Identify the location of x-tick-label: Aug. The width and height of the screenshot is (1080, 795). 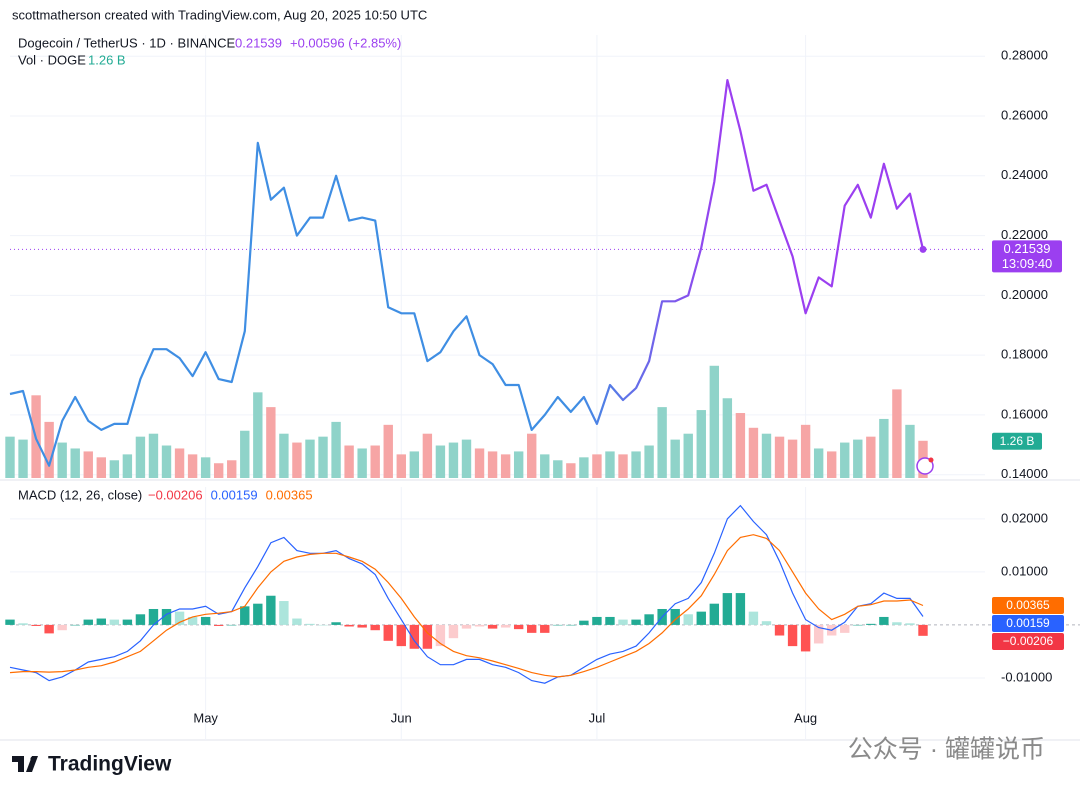
(805, 717).